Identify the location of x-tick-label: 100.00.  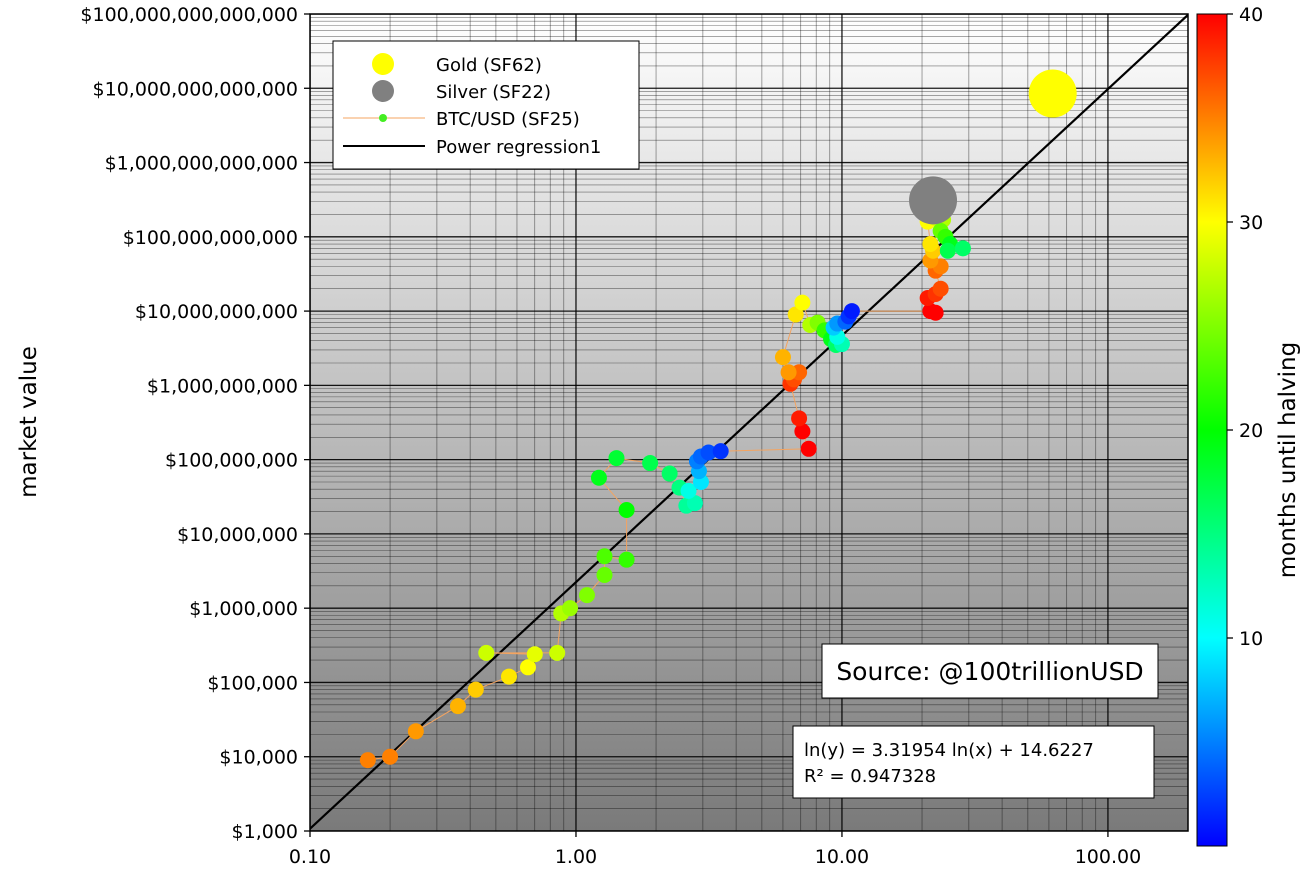
(1108, 857).